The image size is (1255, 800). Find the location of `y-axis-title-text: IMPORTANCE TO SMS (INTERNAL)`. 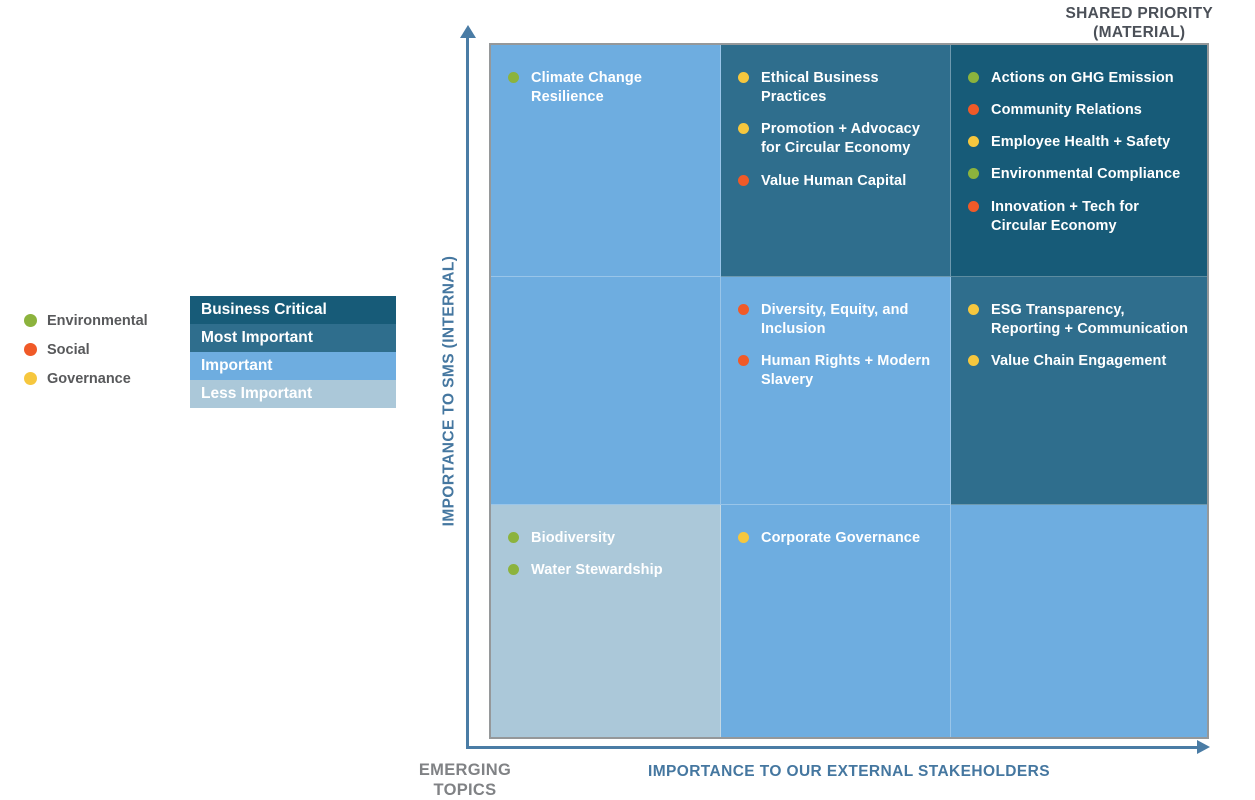

y-axis-title-text: IMPORTANCE TO SMS (INTERNAL) is located at coordinates (448, 391).